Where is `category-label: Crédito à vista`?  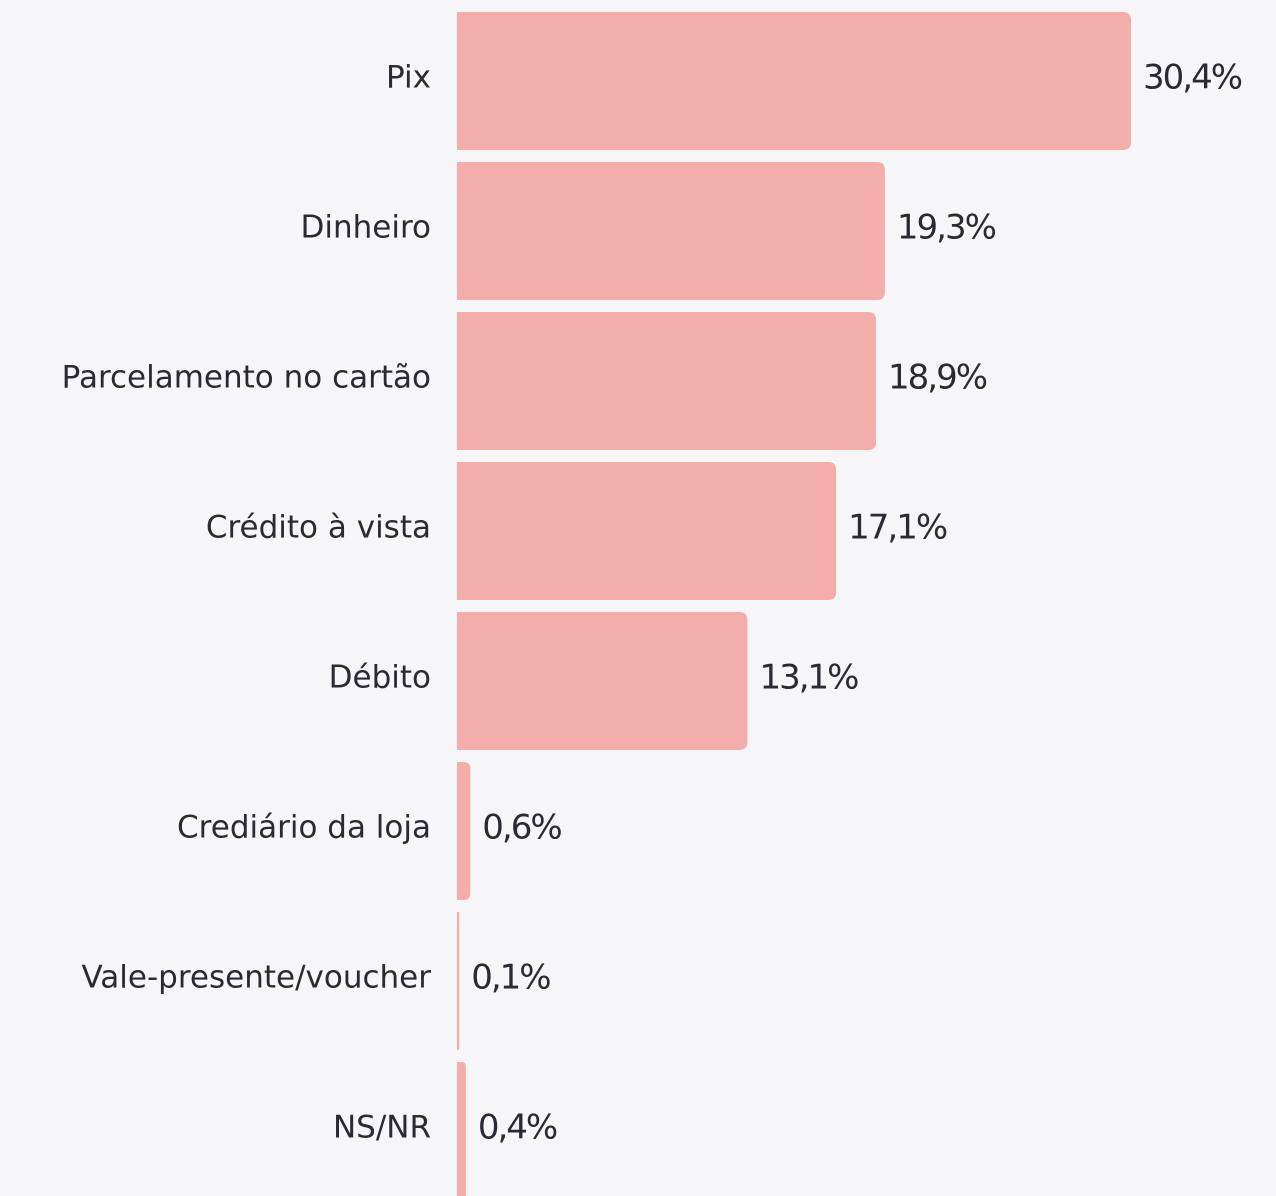 category-label: Crédito à vista is located at coordinates (318, 528).